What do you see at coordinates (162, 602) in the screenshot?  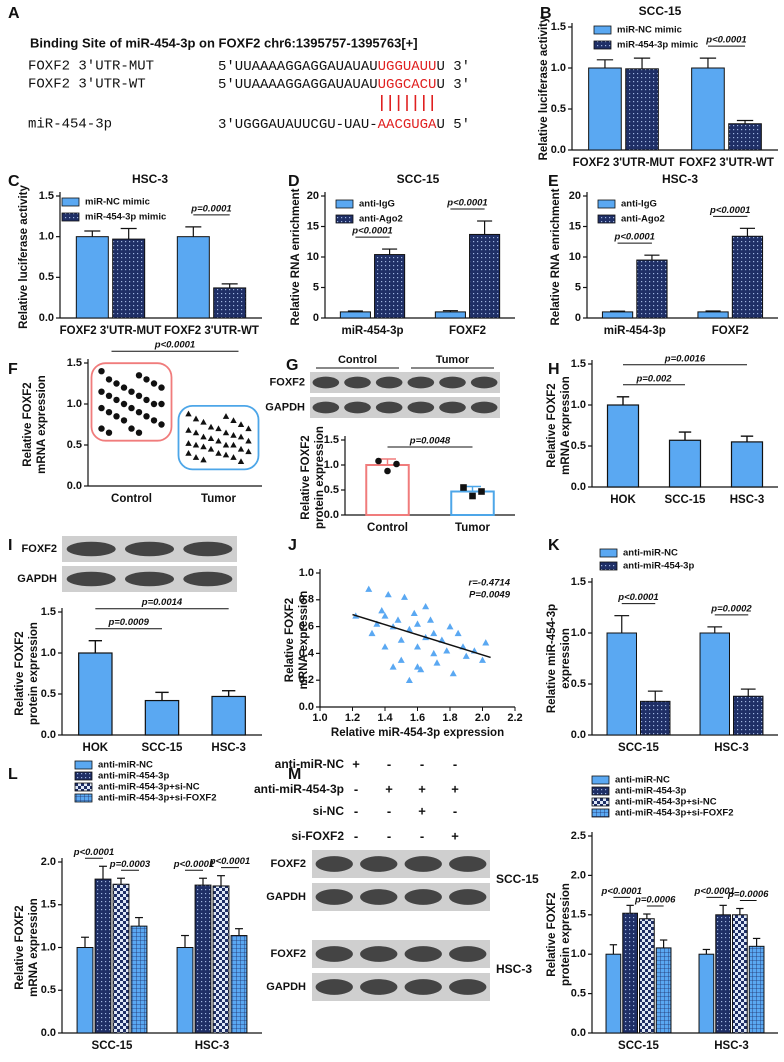 I see `annotation: p=0.0014` at bounding box center [162, 602].